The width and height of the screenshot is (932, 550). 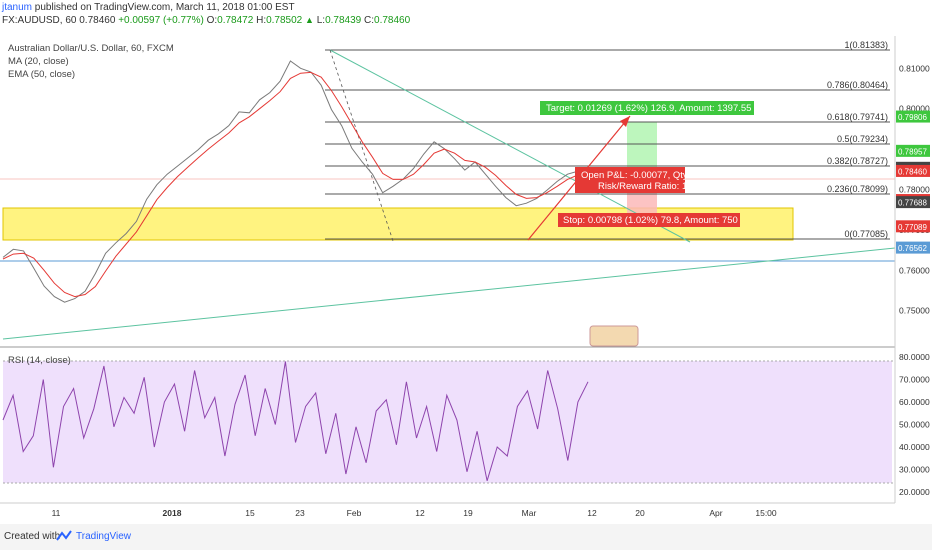 I want to click on target-label-bg, so click(x=647, y=108).